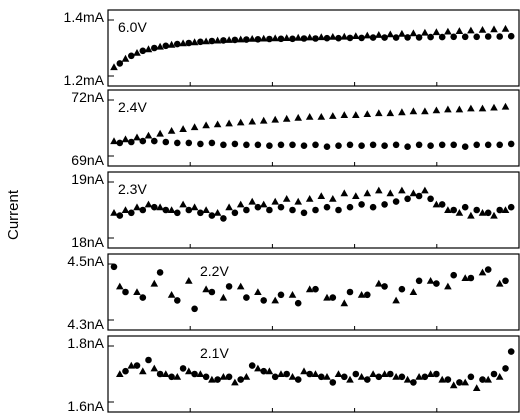  I want to click on panel-frame, so click(313, 374).